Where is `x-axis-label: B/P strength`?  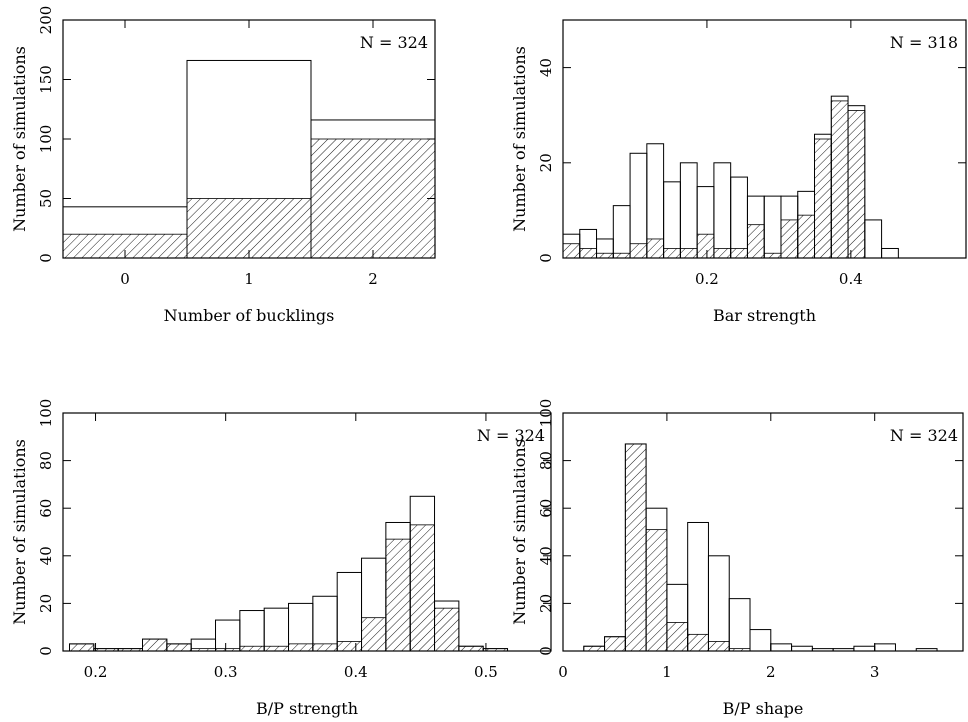 x-axis-label: B/P strength is located at coordinates (307, 708).